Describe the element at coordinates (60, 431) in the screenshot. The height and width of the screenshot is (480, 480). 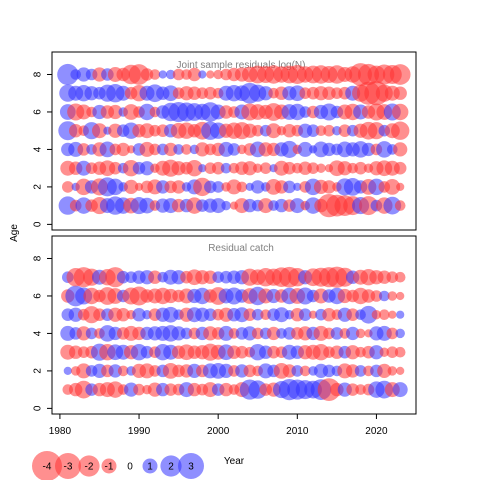
I see `x-tick-label: 1980` at that location.